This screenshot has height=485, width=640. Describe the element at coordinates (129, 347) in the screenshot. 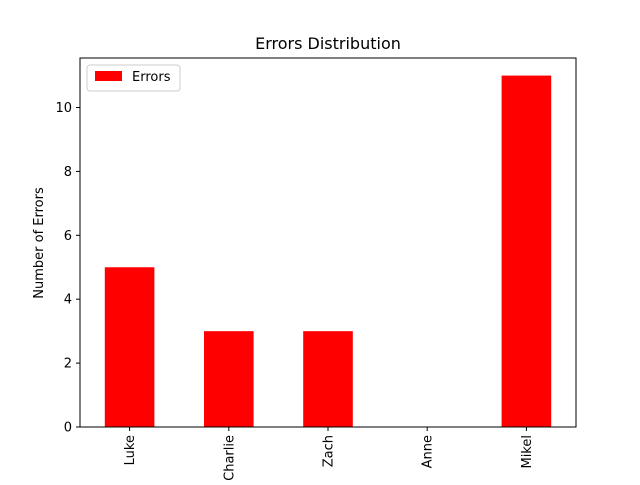

I see `bar-luke` at that location.